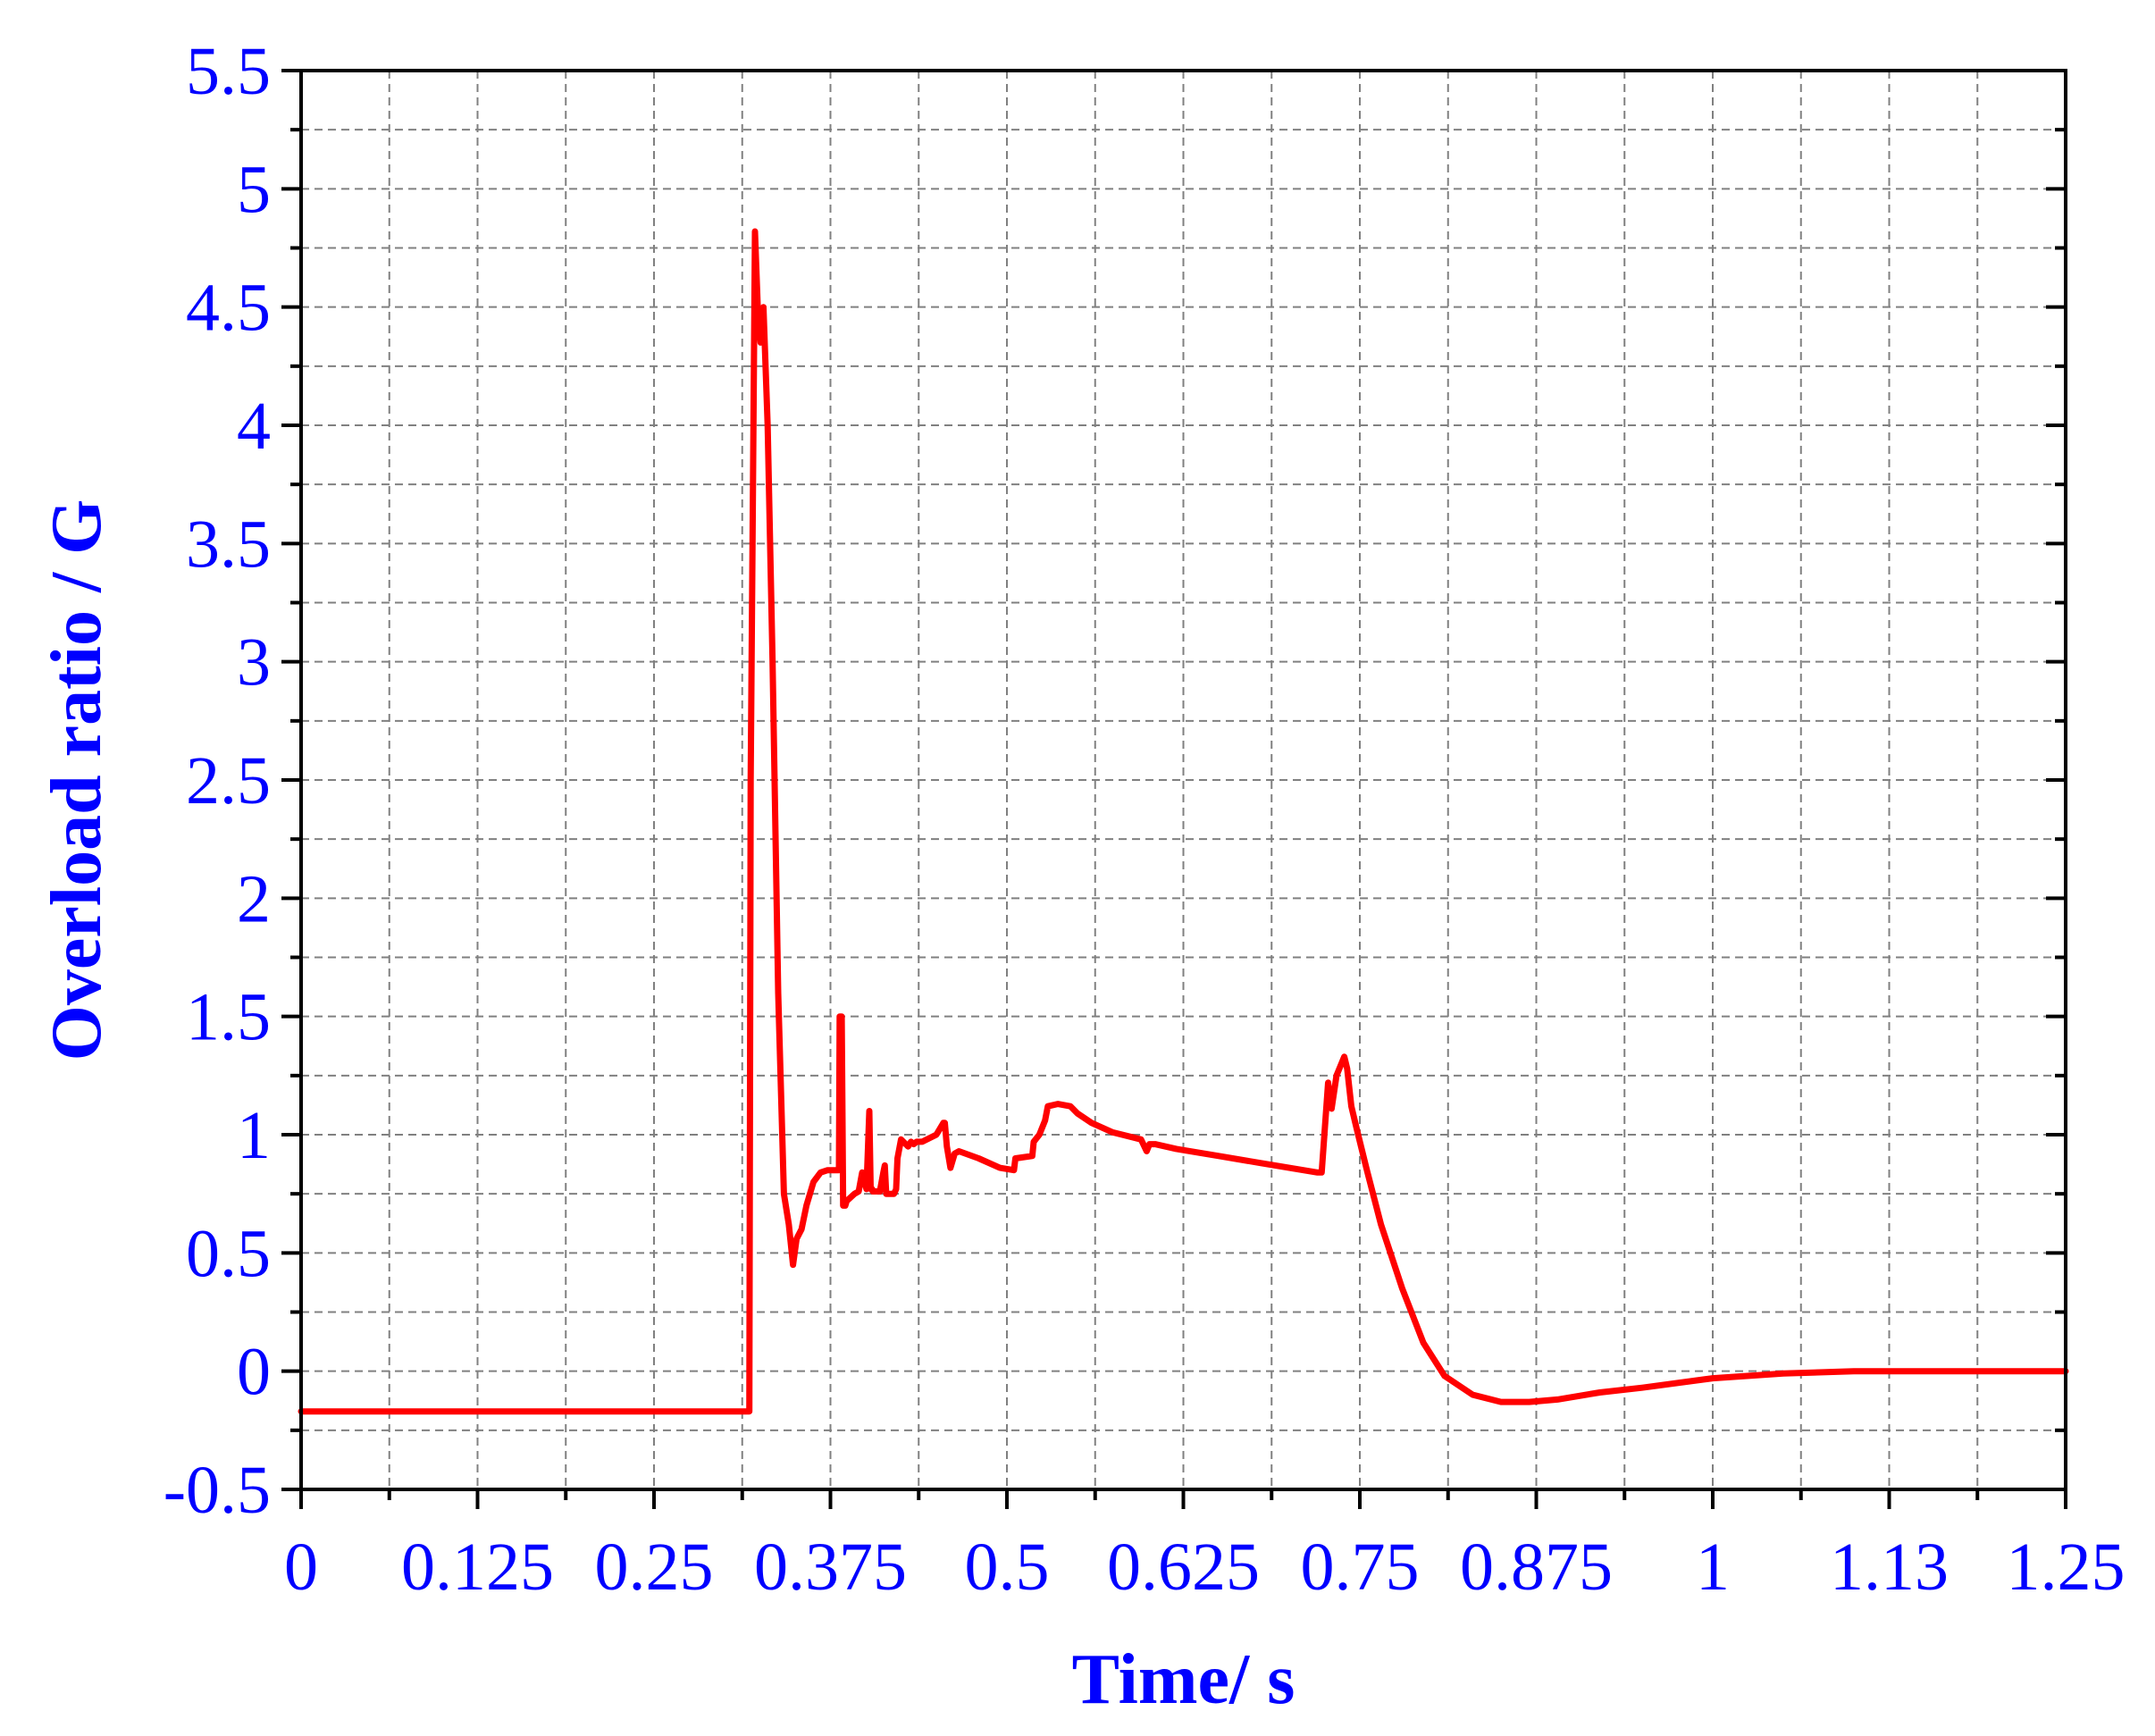 This screenshot has width=2155, height=1736. I want to click on y-tick-label: 2.5, so click(228, 780).